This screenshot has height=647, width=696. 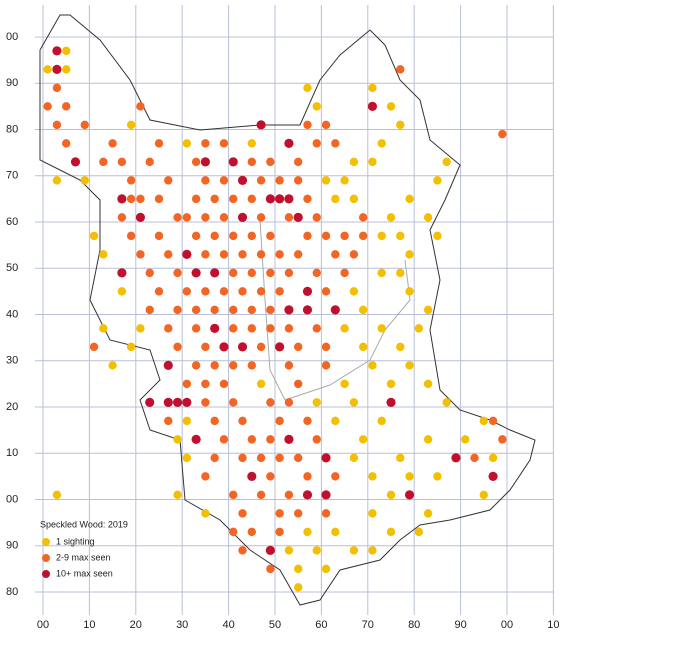 What do you see at coordinates (84, 524) in the screenshot?
I see `legend-title: Speckled Wood: 2019` at bounding box center [84, 524].